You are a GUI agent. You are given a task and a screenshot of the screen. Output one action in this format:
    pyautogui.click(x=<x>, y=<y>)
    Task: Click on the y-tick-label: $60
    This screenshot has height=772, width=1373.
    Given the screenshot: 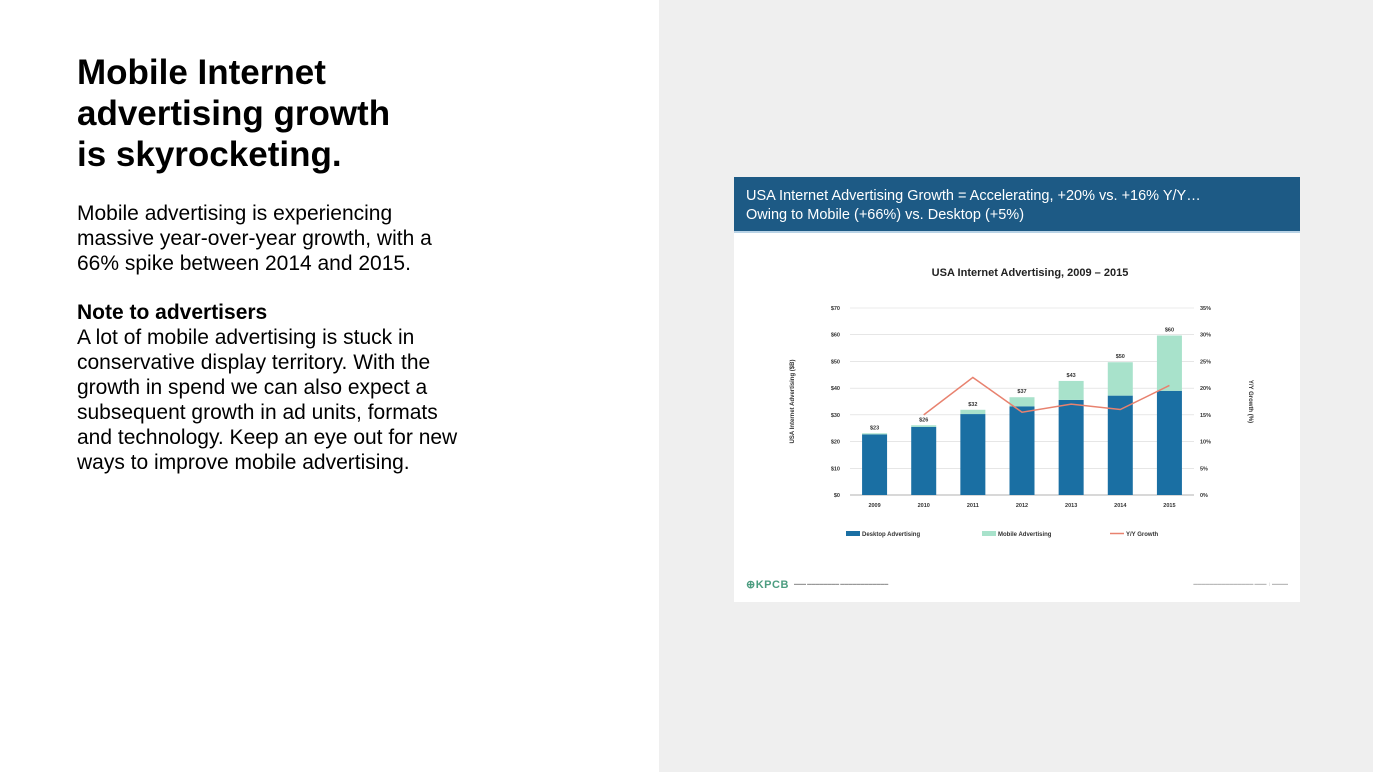 What is the action you would take?
    pyautogui.click(x=835, y=336)
    